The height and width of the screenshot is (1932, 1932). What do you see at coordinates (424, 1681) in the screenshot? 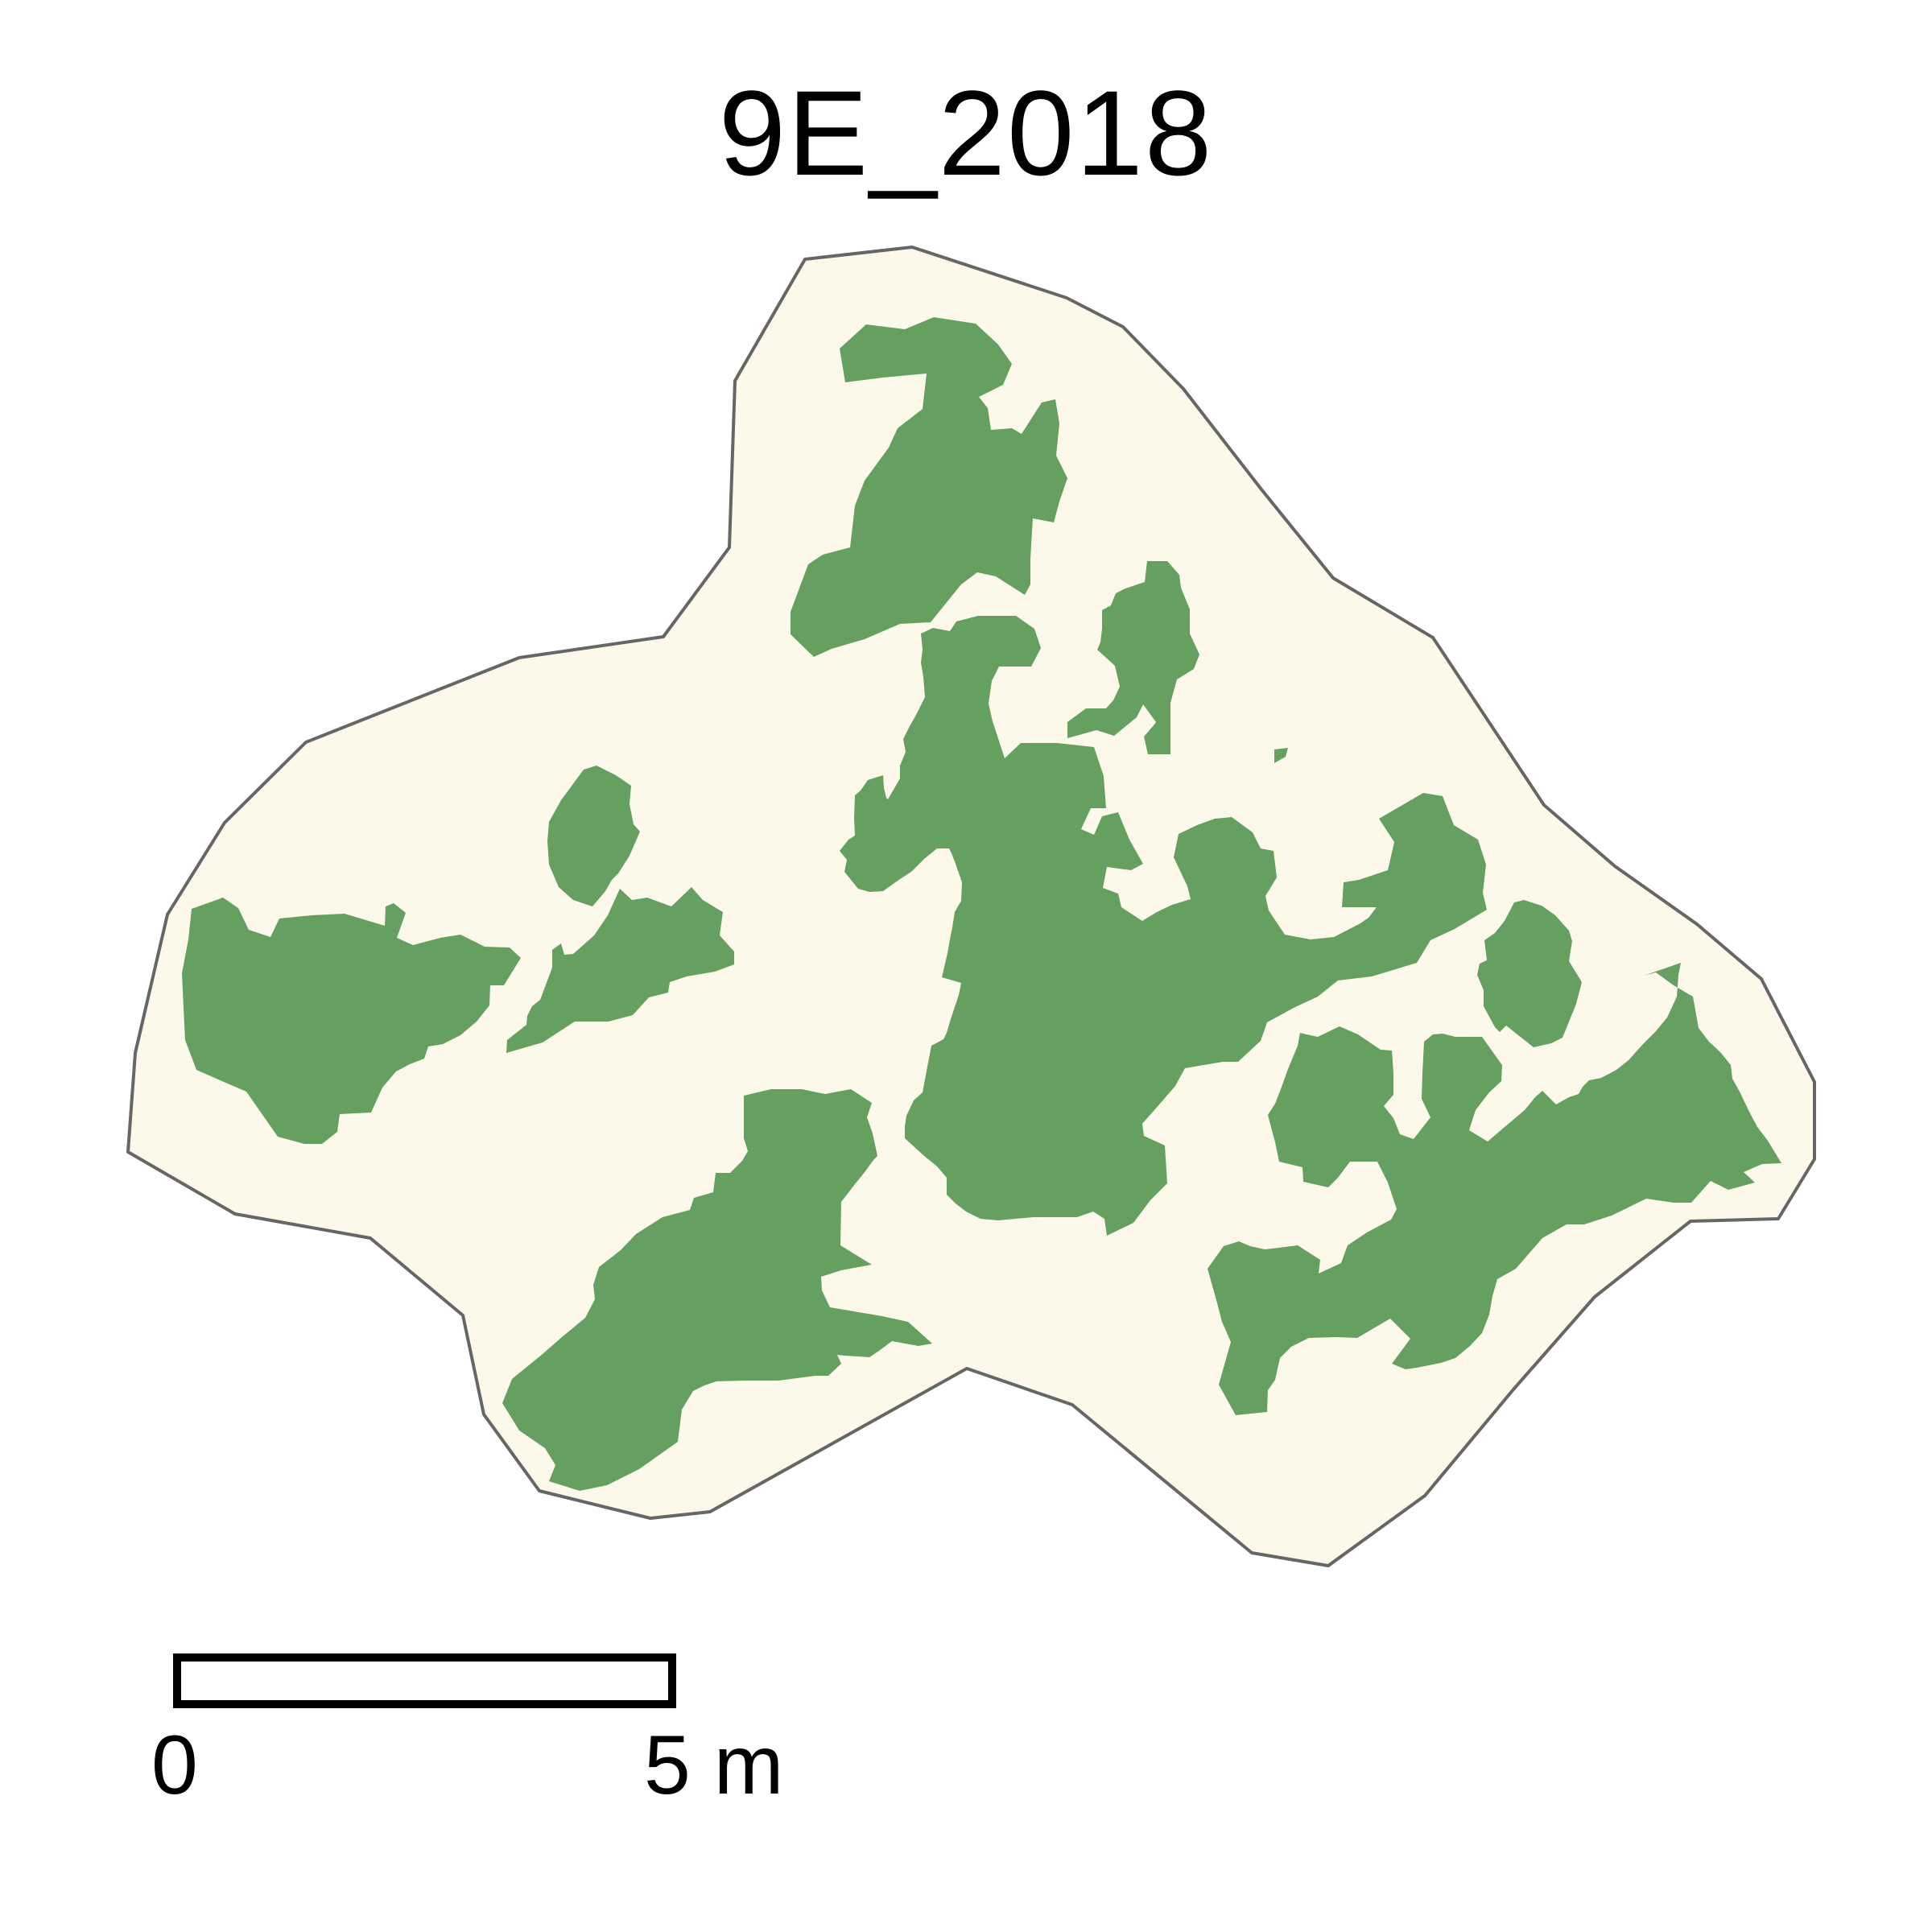
I see `scale-bar` at bounding box center [424, 1681].